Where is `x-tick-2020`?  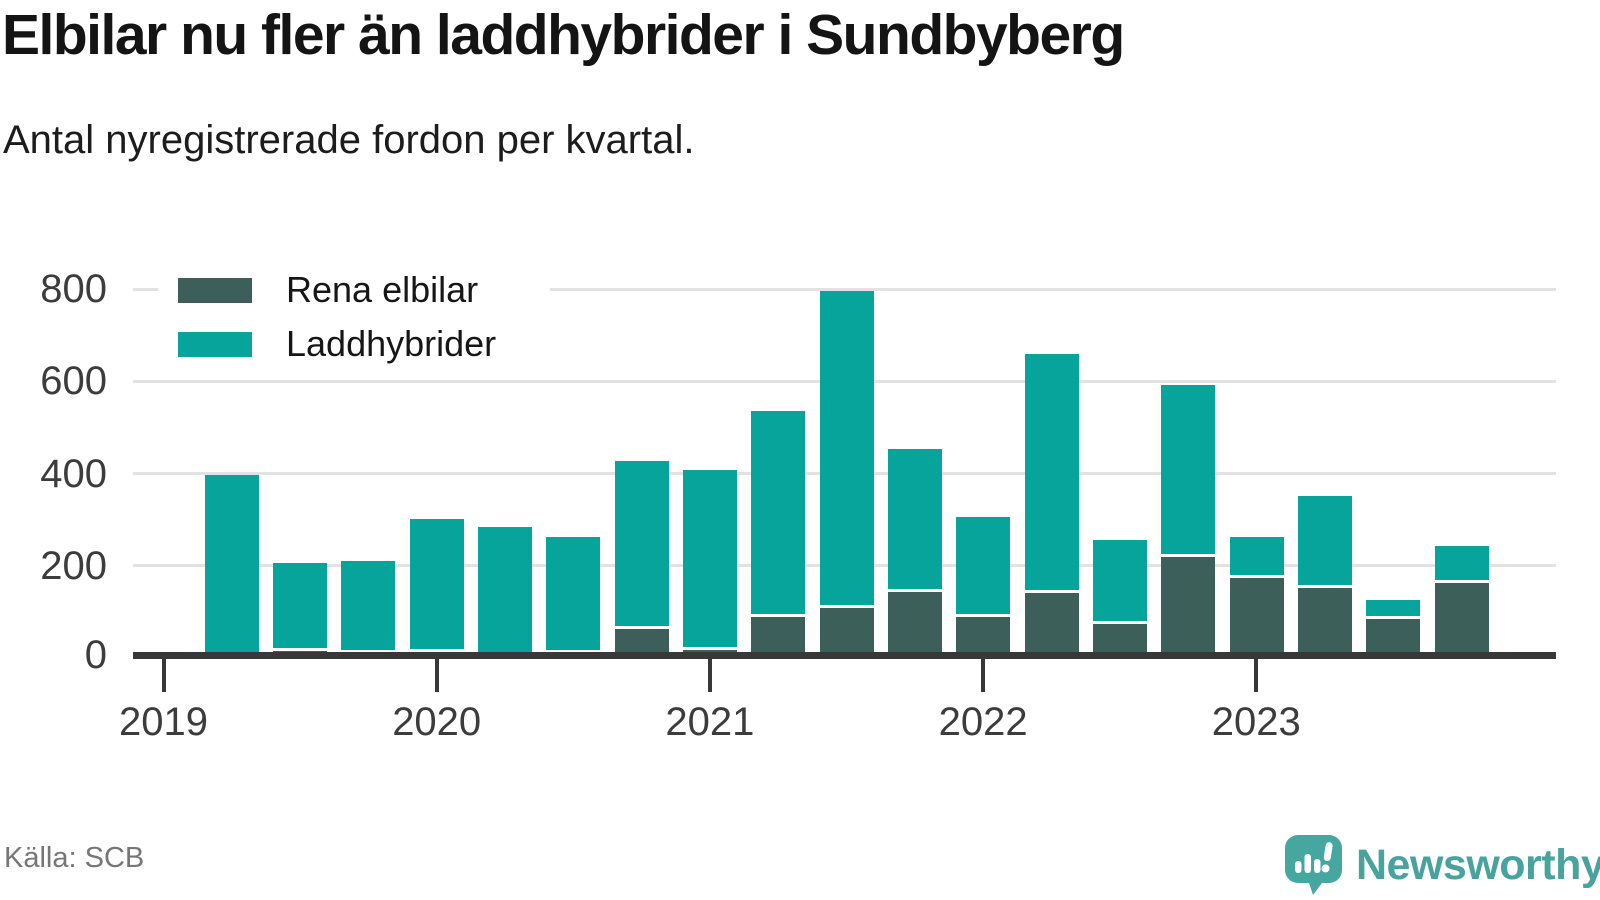 x-tick-2020 is located at coordinates (436, 675).